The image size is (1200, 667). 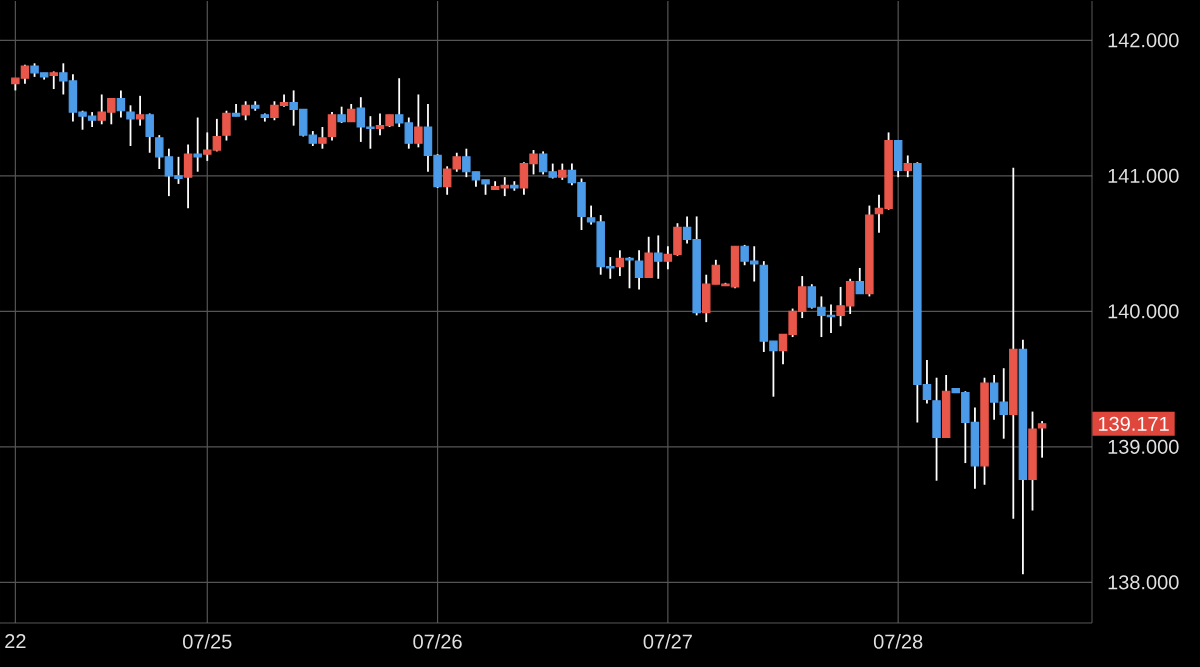 What do you see at coordinates (437, 641) in the screenshot?
I see `x-tick-label: 07/26` at bounding box center [437, 641].